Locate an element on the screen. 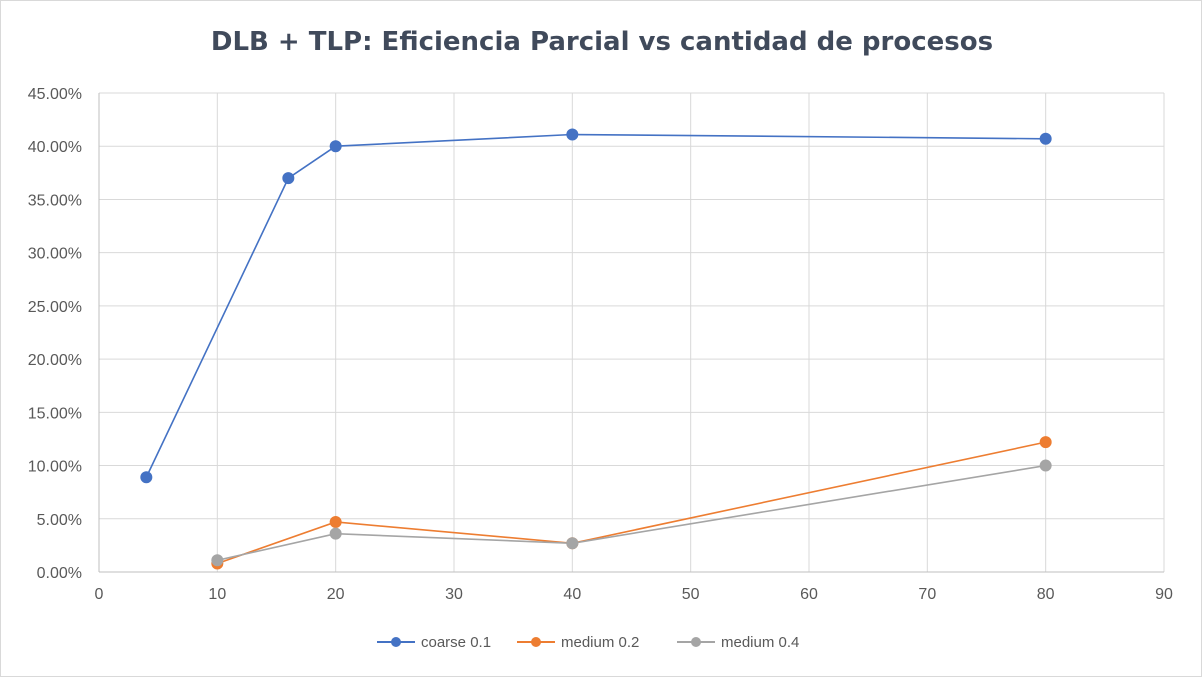 The width and height of the screenshot is (1202, 678). x-tick-label: 80 is located at coordinates (1046, 594).